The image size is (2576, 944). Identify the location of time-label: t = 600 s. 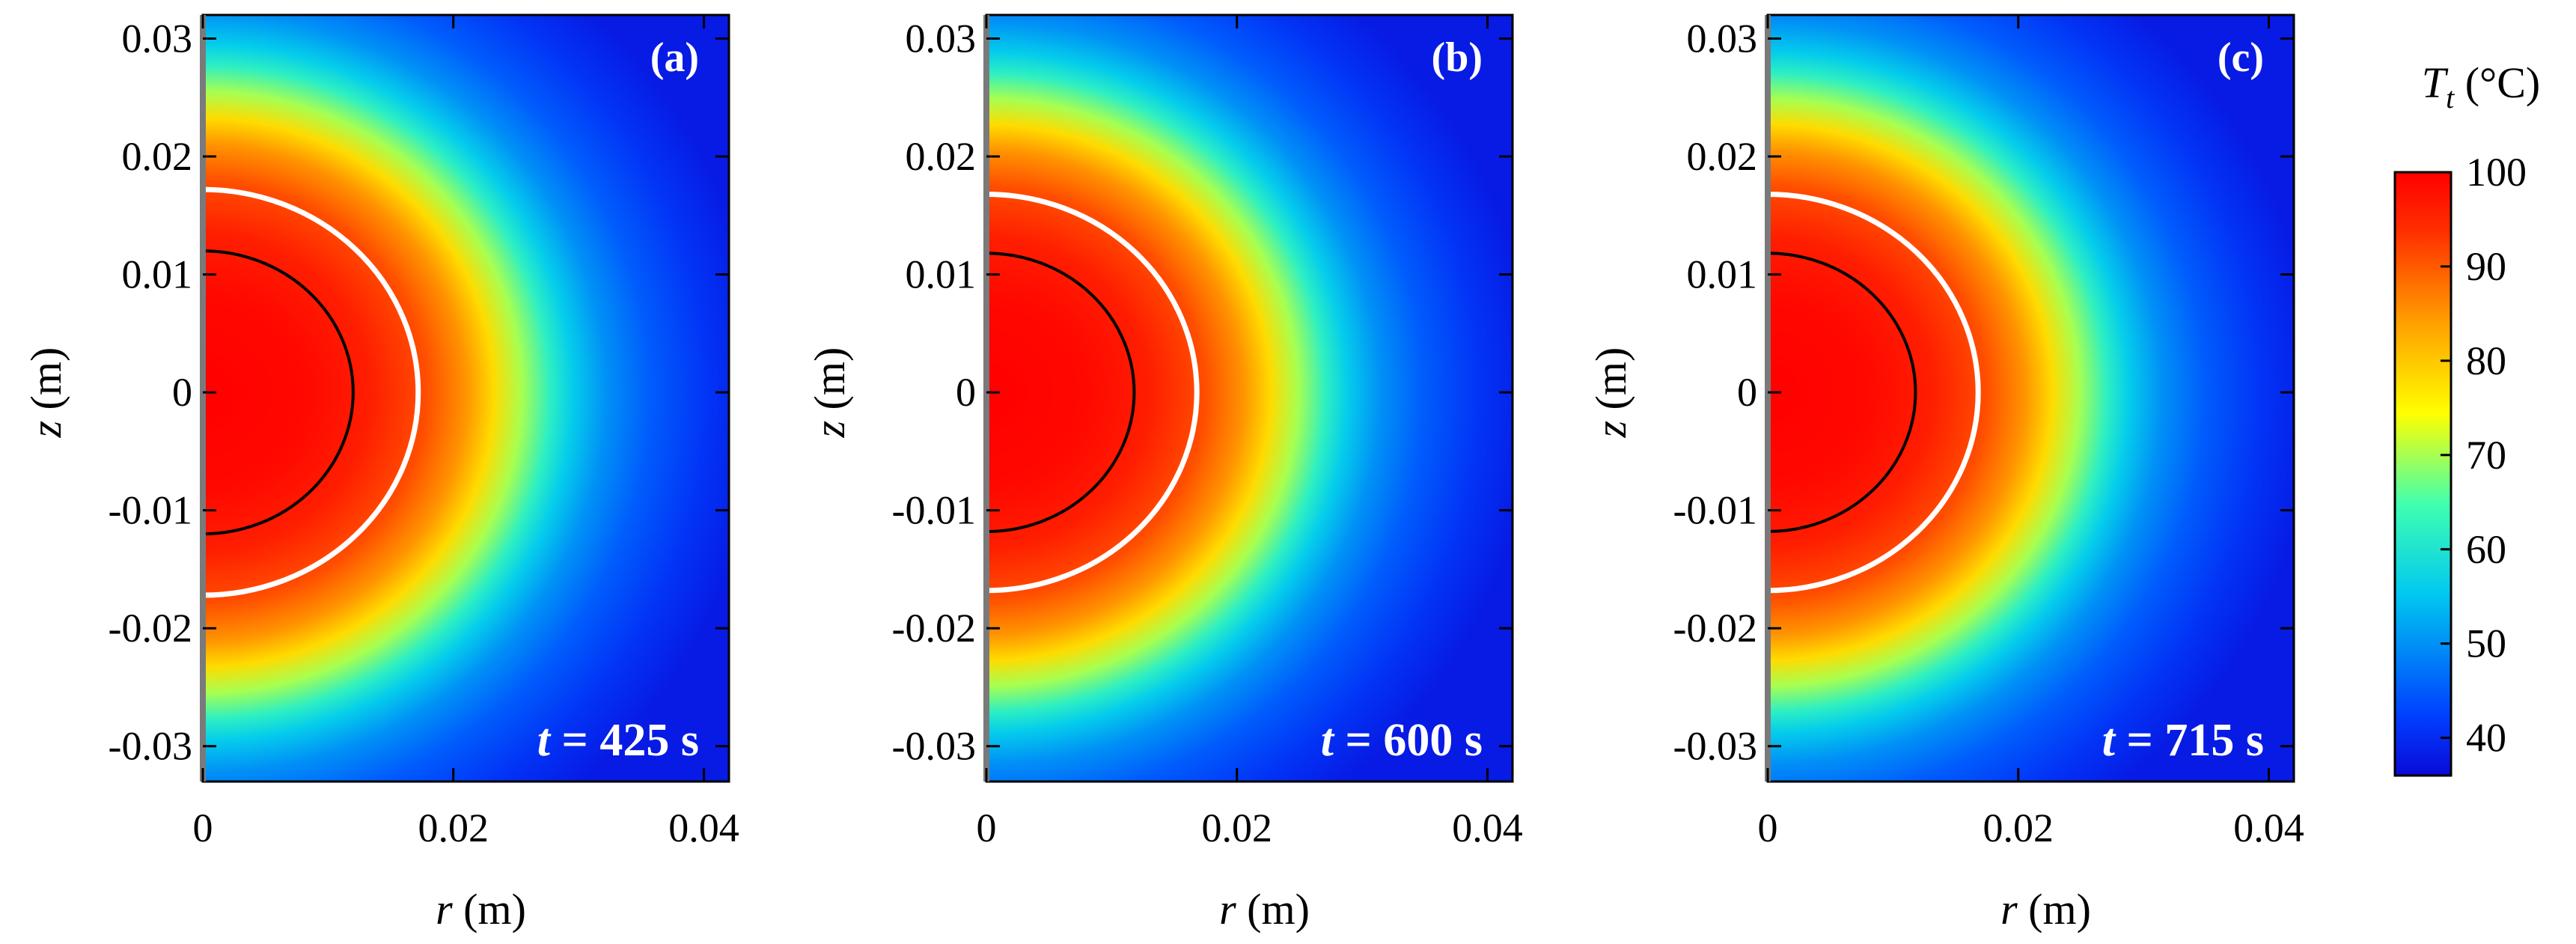
(1402, 740).